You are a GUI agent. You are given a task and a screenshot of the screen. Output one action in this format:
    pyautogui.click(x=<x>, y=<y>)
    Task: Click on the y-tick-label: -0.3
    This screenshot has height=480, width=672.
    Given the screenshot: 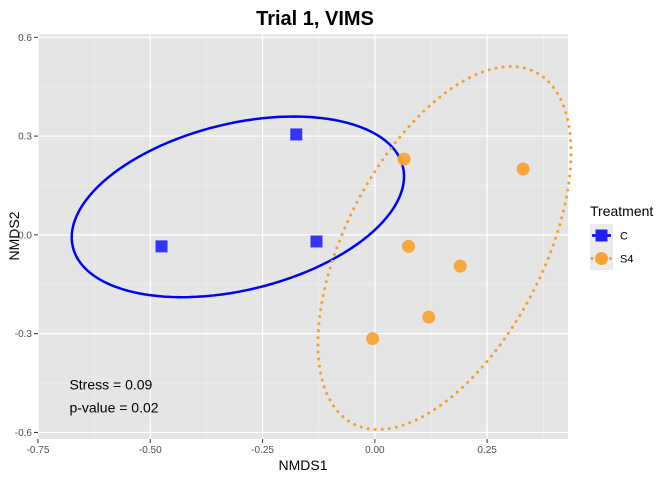 What is the action you would take?
    pyautogui.click(x=24, y=334)
    